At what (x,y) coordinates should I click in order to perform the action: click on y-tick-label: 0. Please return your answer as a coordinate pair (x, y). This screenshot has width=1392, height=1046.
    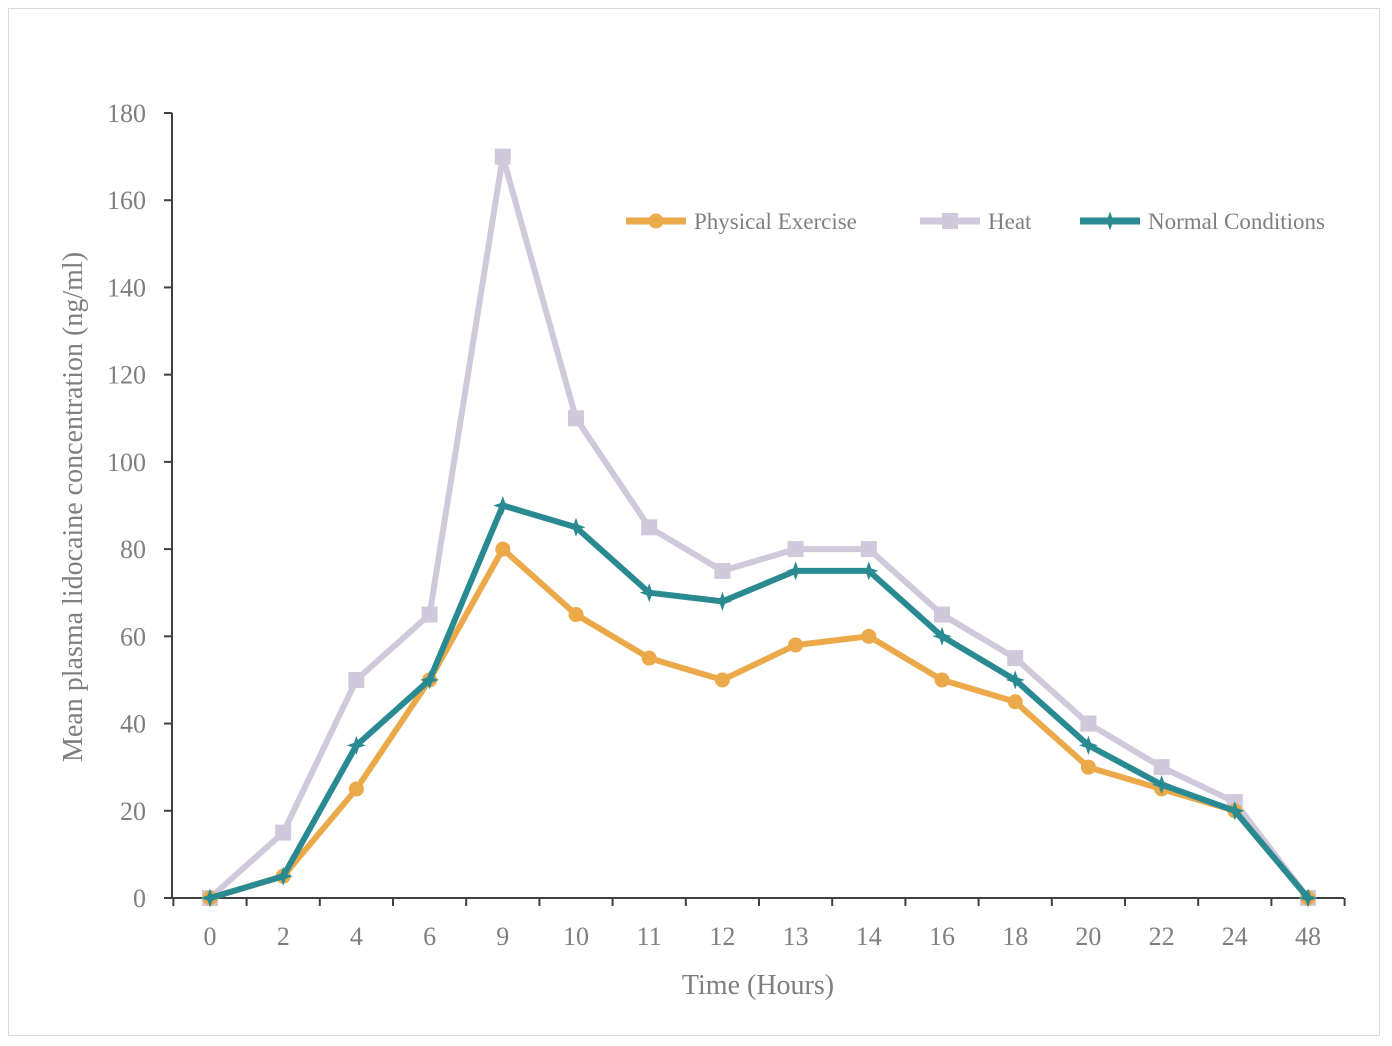
    Looking at the image, I should click on (139, 898).